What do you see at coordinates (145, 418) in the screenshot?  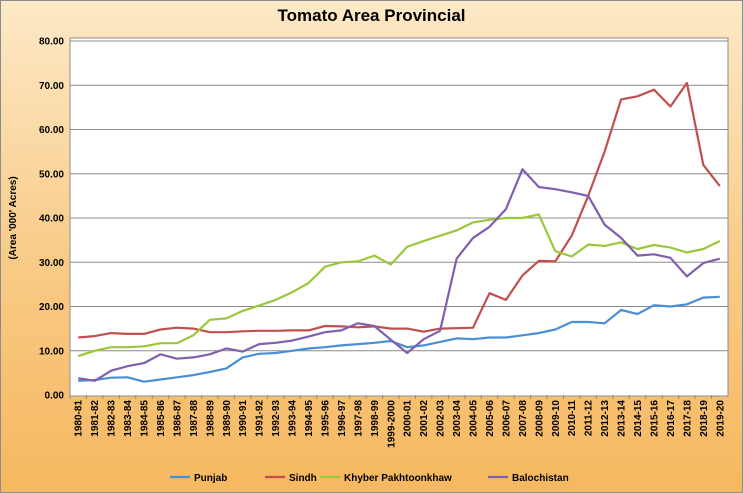 I see `x-tick-label: 1984-85` at bounding box center [145, 418].